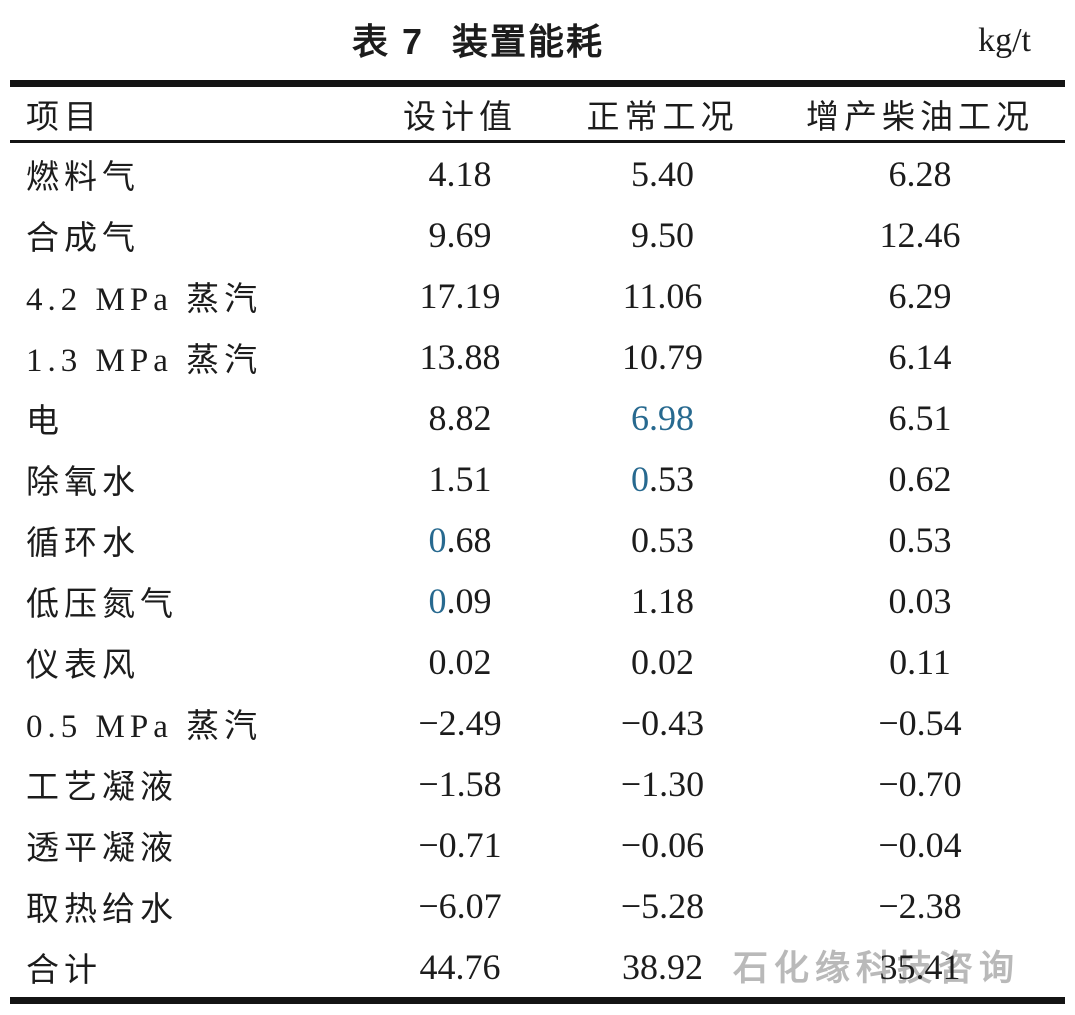 This screenshot has height=1015, width=1075. I want to click on cell-value: 9.69, so click(460, 234).